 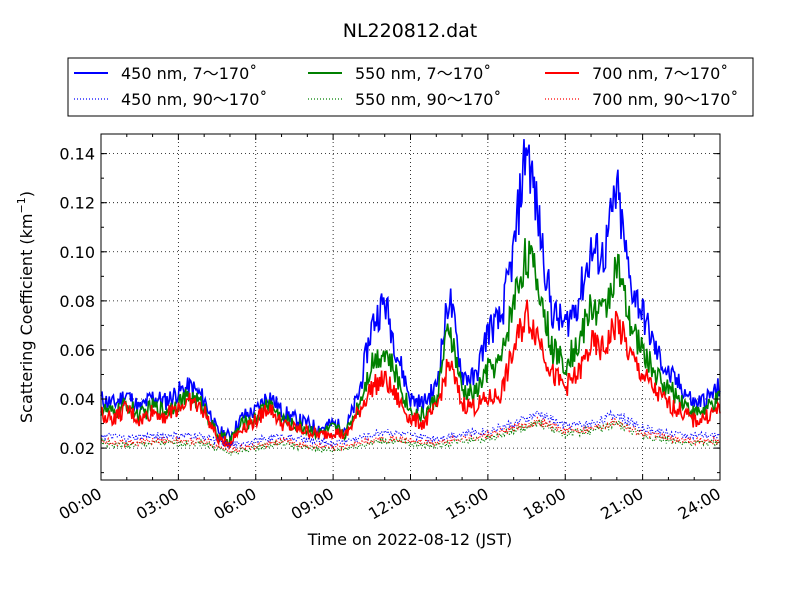 I want to click on series-line-550-back, so click(x=410, y=437).